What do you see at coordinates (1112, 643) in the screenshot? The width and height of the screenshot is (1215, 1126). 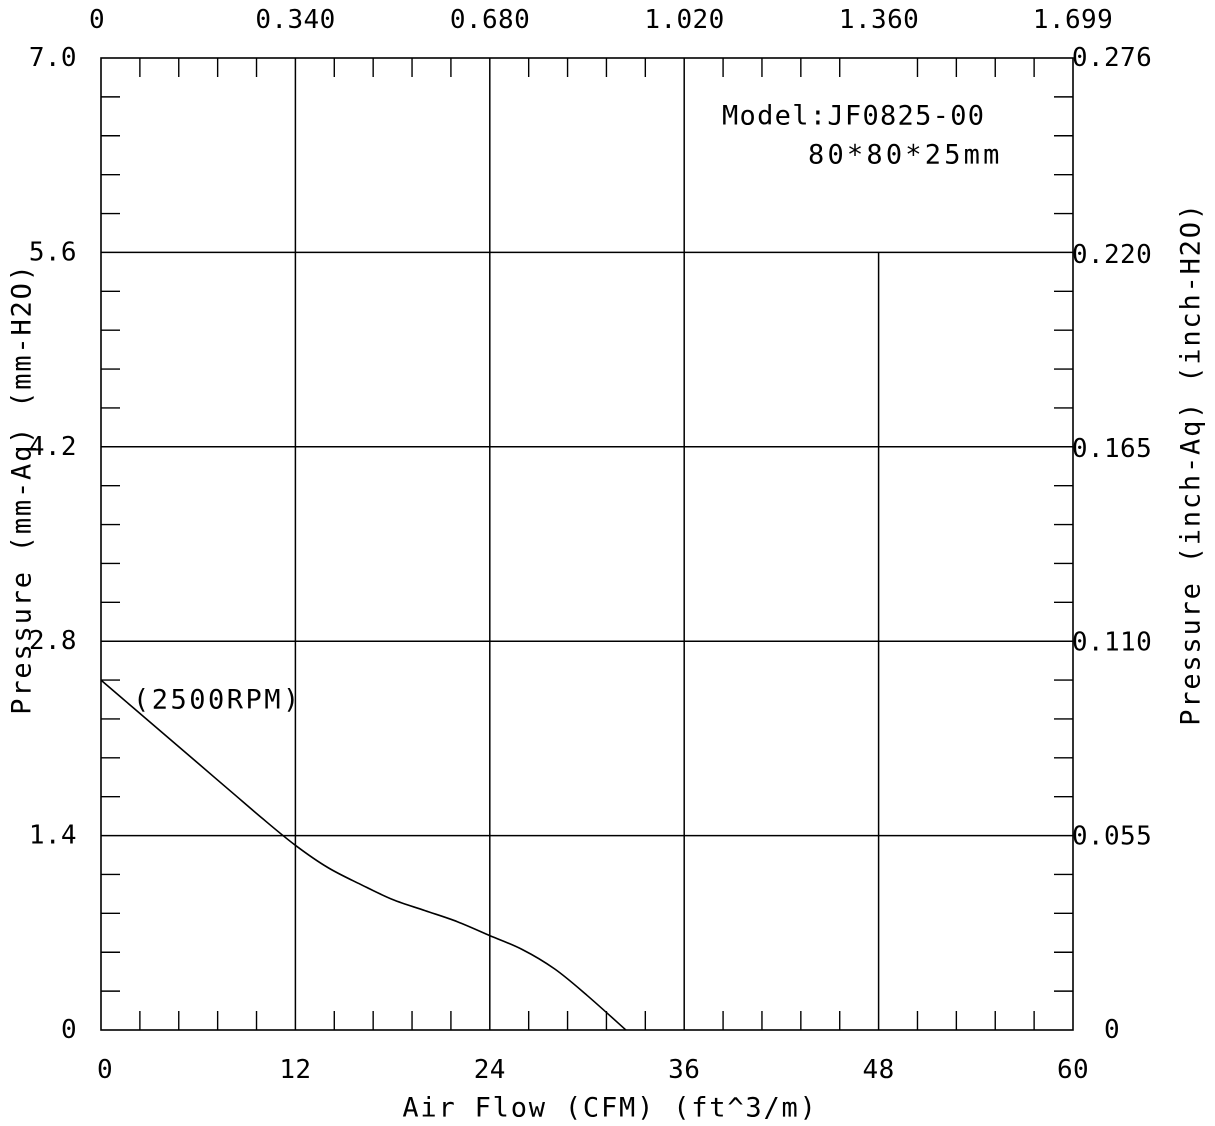 I see `y2-tick-label: 0.110` at bounding box center [1112, 643].